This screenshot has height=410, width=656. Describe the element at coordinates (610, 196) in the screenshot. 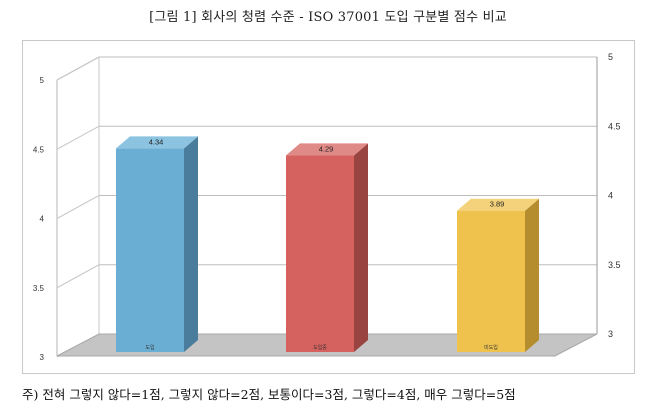

I see `y-tick-label-right: 4` at that location.